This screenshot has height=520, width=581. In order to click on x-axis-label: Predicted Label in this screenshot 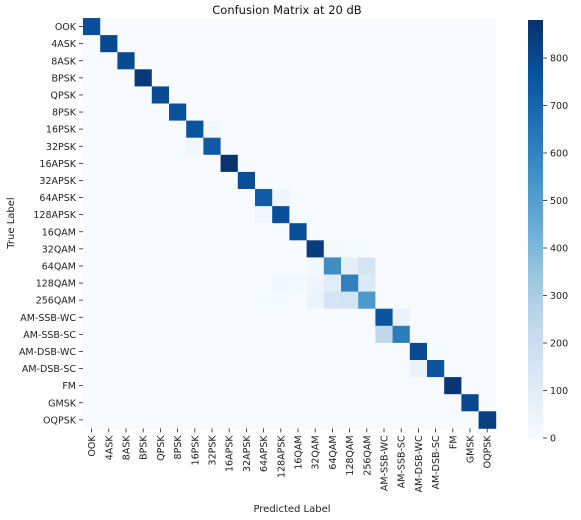, I will do `click(291, 509)`.